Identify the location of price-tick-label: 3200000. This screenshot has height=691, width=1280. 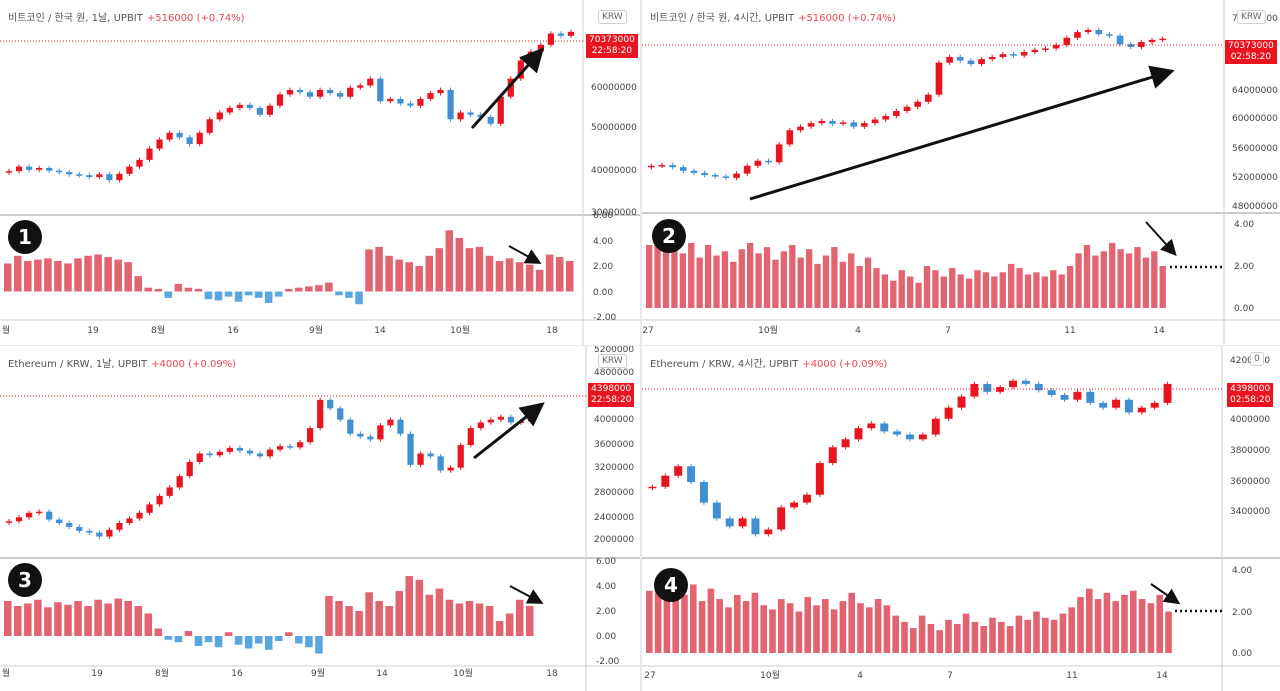
(614, 468).